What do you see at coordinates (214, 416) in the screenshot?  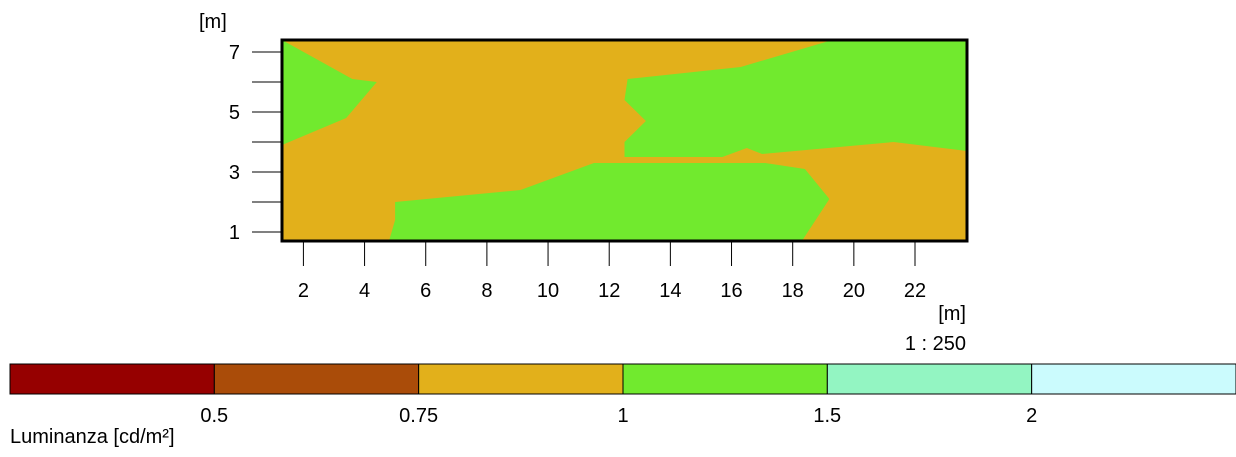 I see `legend-threshold-label: 0.5` at bounding box center [214, 416].